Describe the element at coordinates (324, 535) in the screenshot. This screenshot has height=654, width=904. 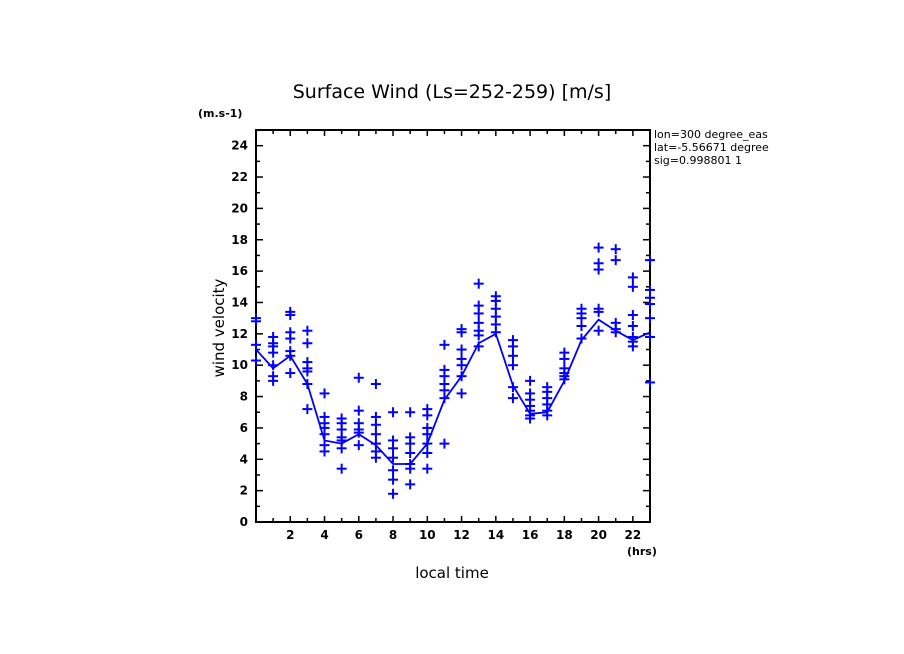
I see `x-tick-label: 4` at that location.